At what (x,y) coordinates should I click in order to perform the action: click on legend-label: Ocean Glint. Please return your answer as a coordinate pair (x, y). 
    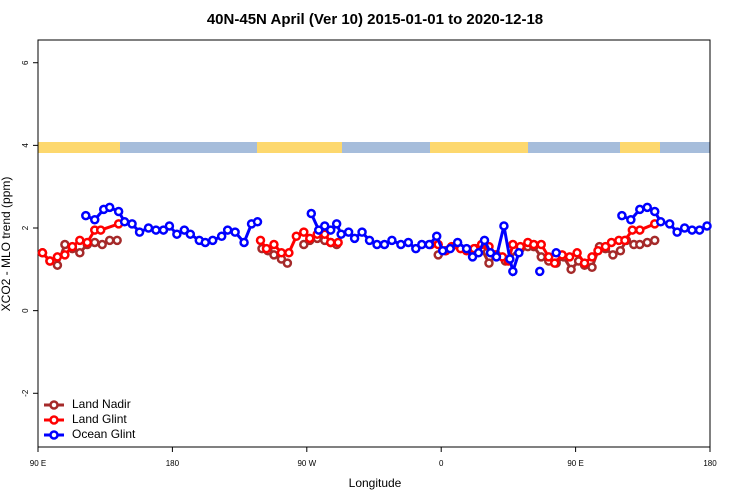
    Looking at the image, I should click on (104, 434).